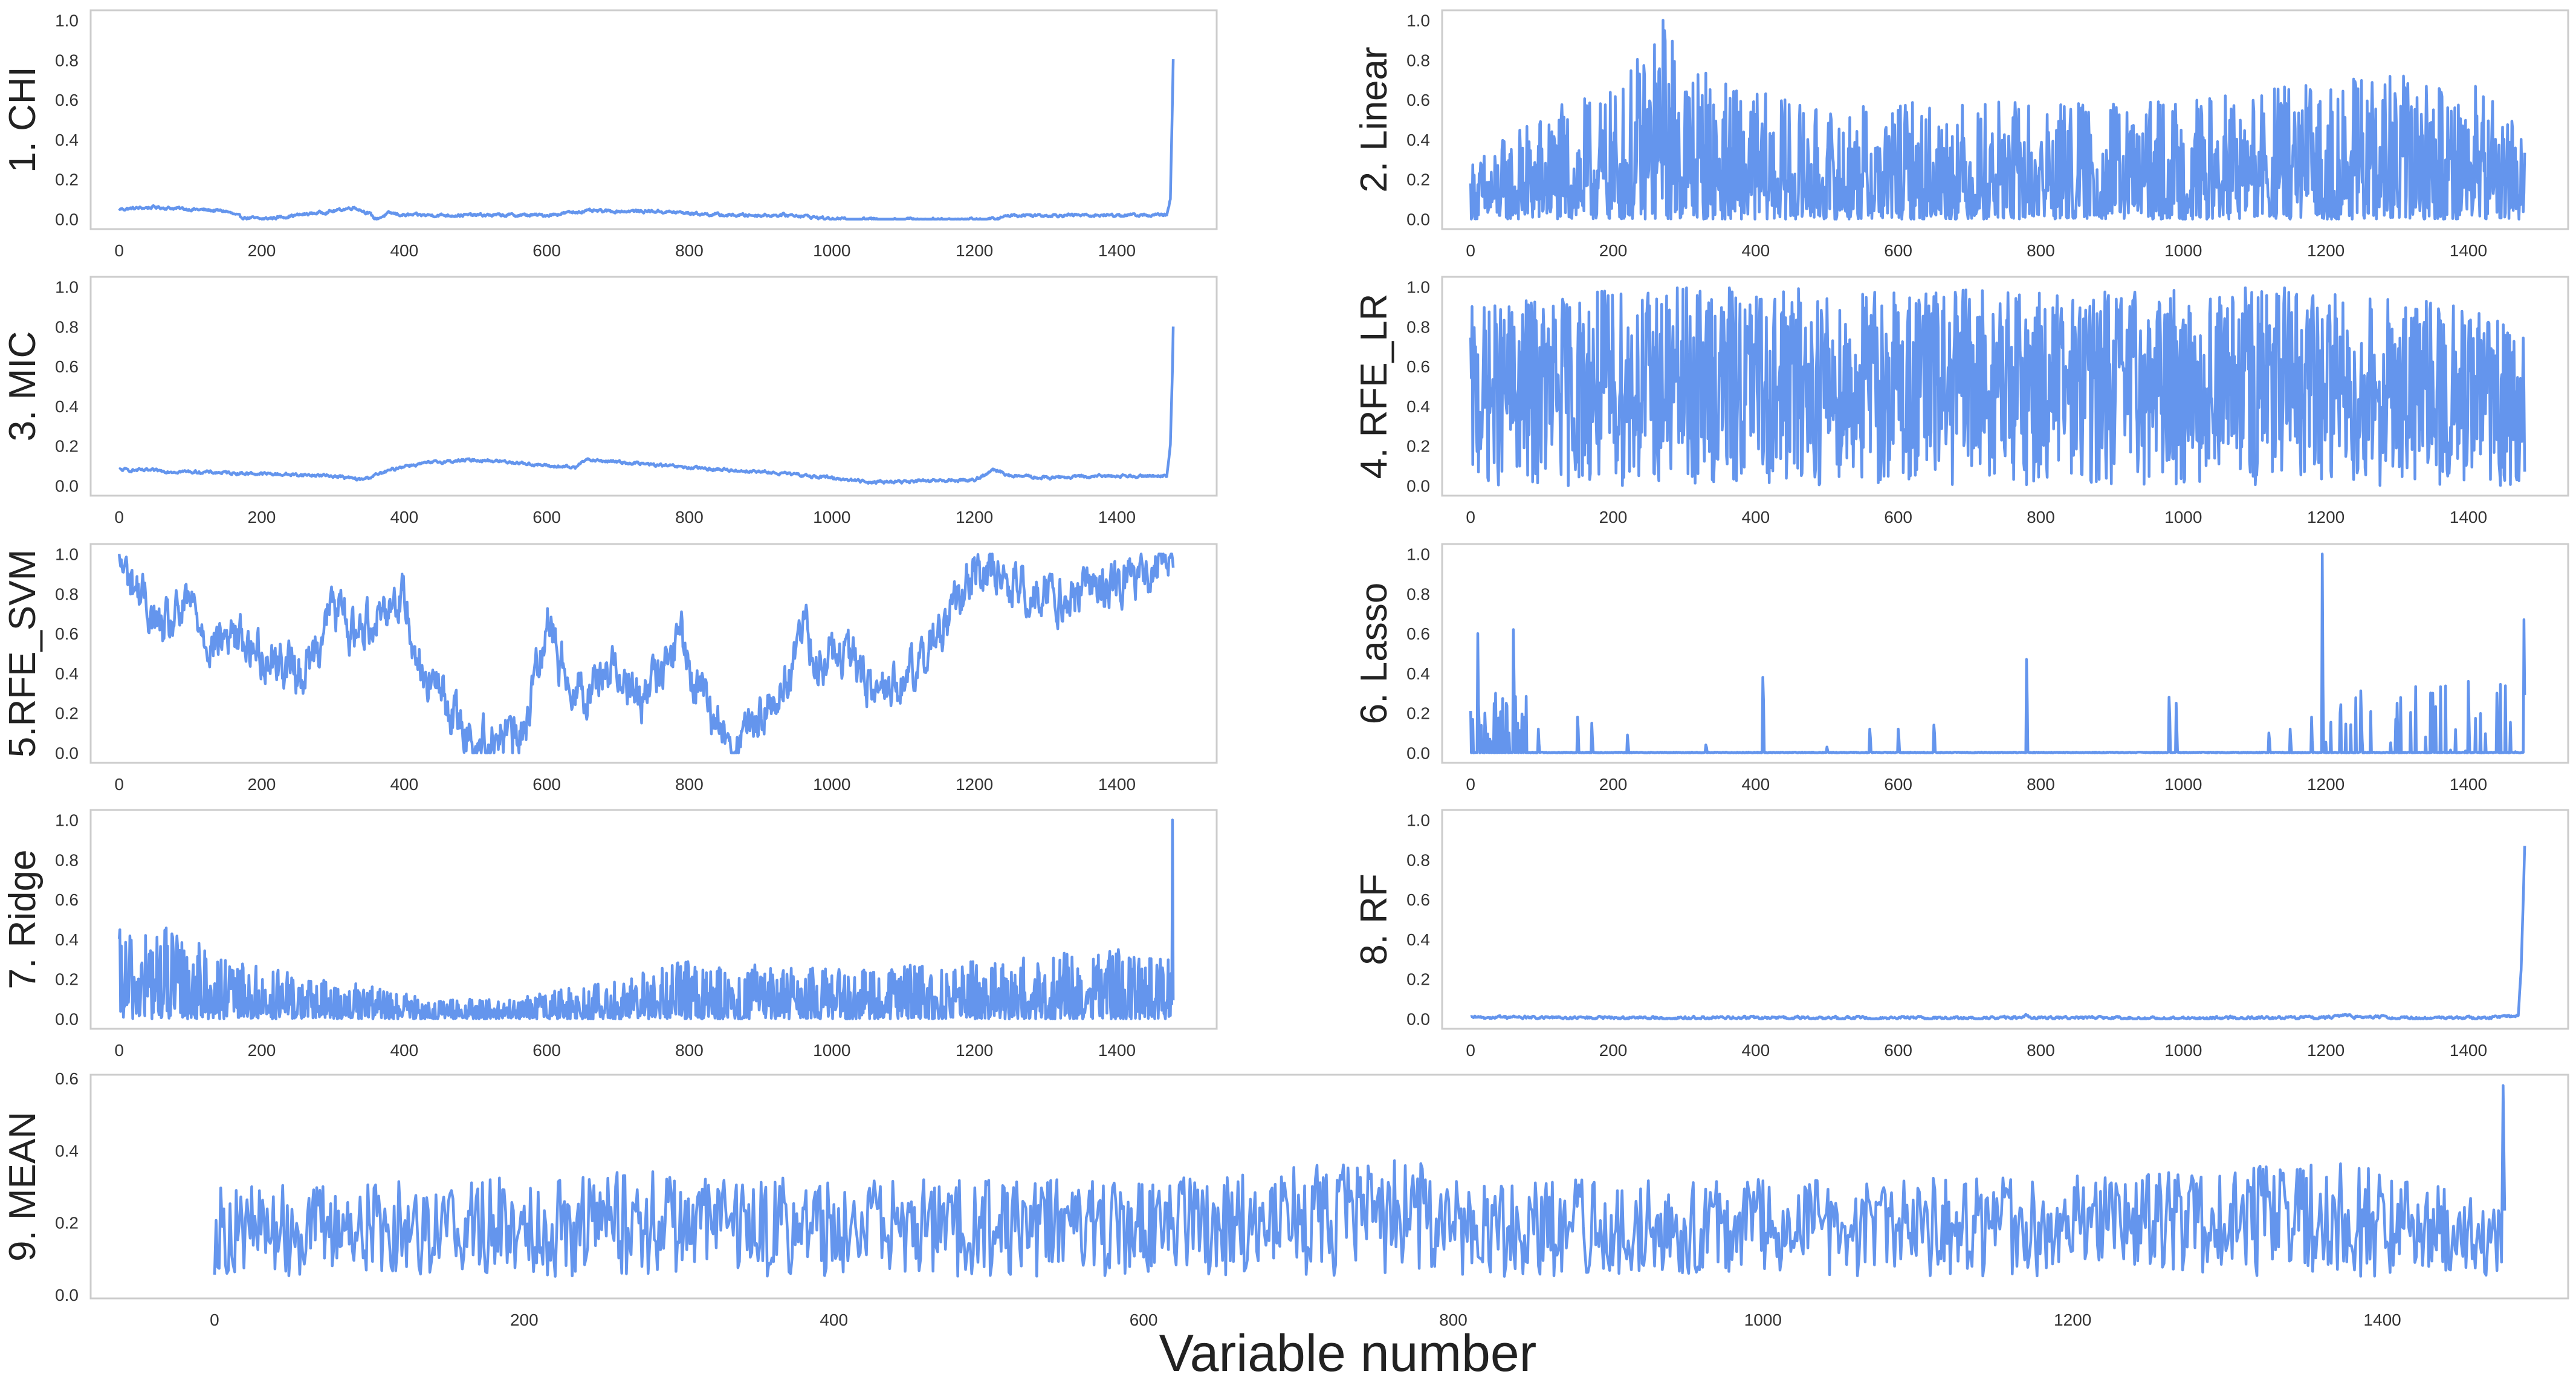 This screenshot has width=2576, height=1380. Describe the element at coordinates (1997, 120) in the screenshot. I see `series-line-linear` at that location.